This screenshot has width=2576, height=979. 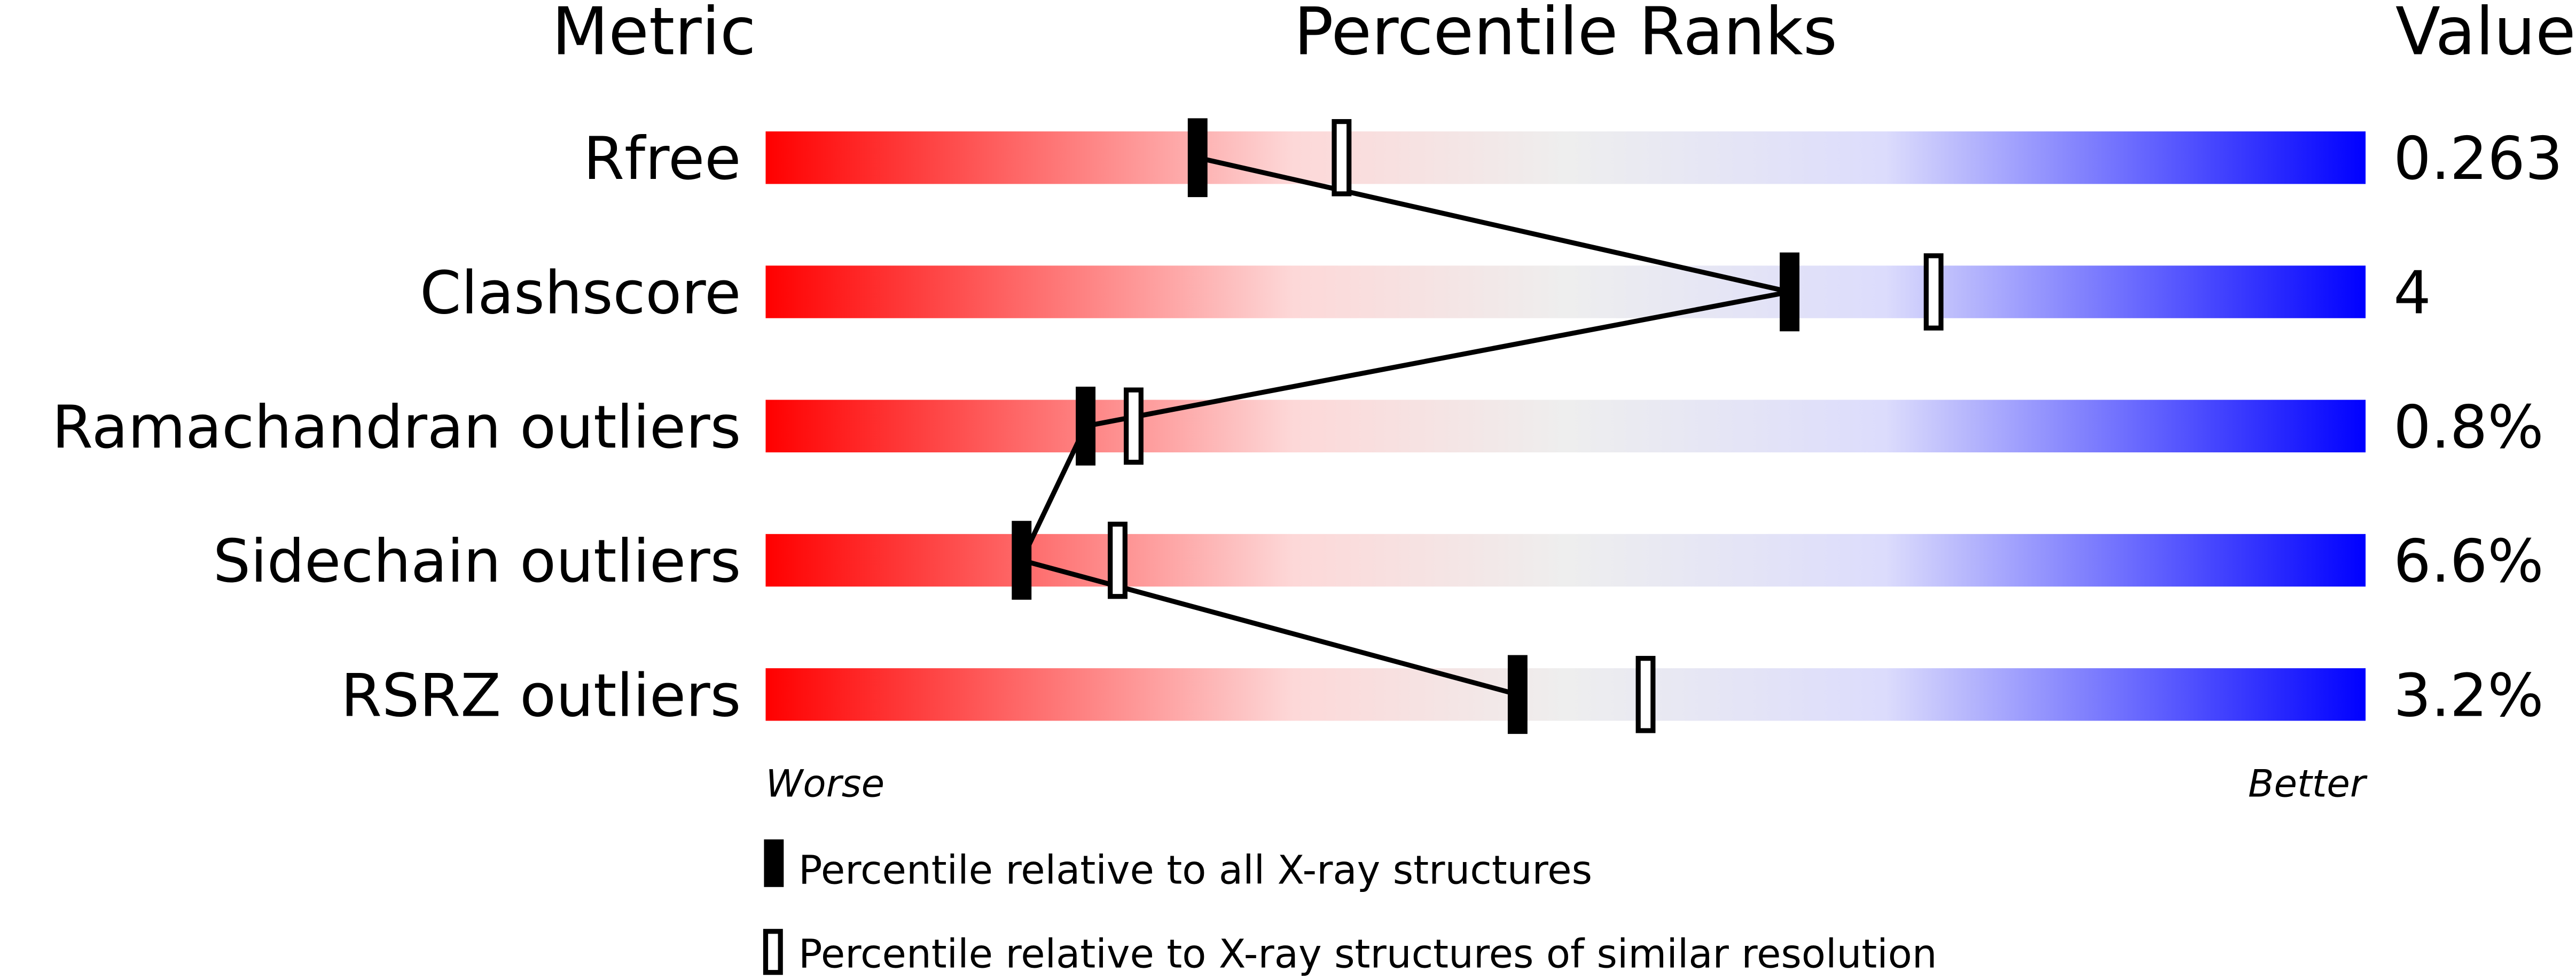 What do you see at coordinates (2485, 35) in the screenshot?
I see `value-header: Value` at bounding box center [2485, 35].